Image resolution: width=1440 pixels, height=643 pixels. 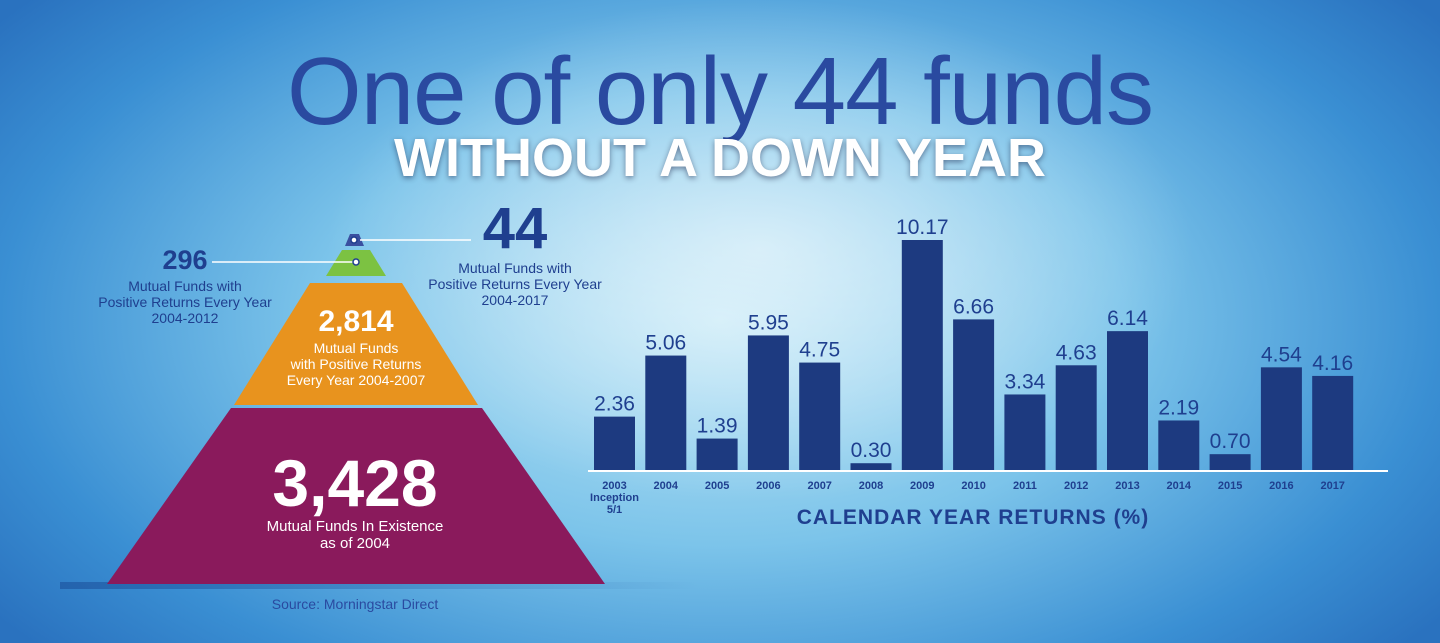 I want to click on tick-label-2013: 2013, so click(x=1127, y=486).